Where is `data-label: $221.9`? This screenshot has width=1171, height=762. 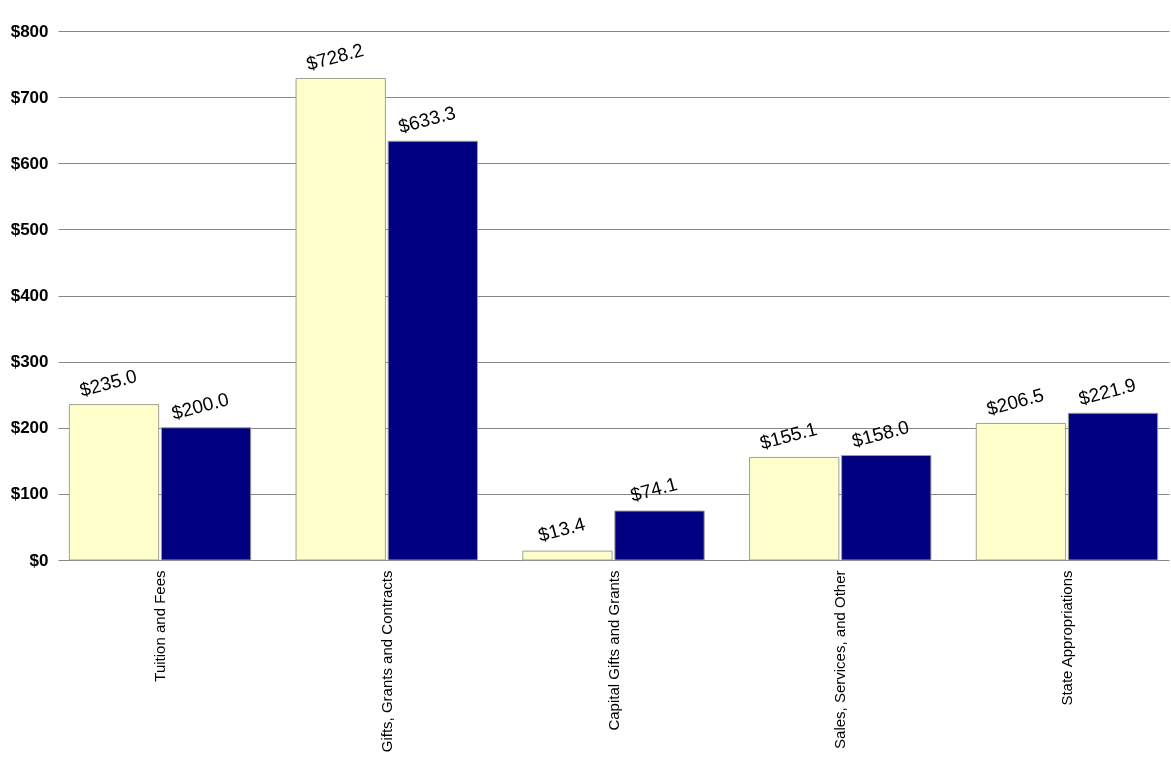 data-label: $221.9 is located at coordinates (1107, 391).